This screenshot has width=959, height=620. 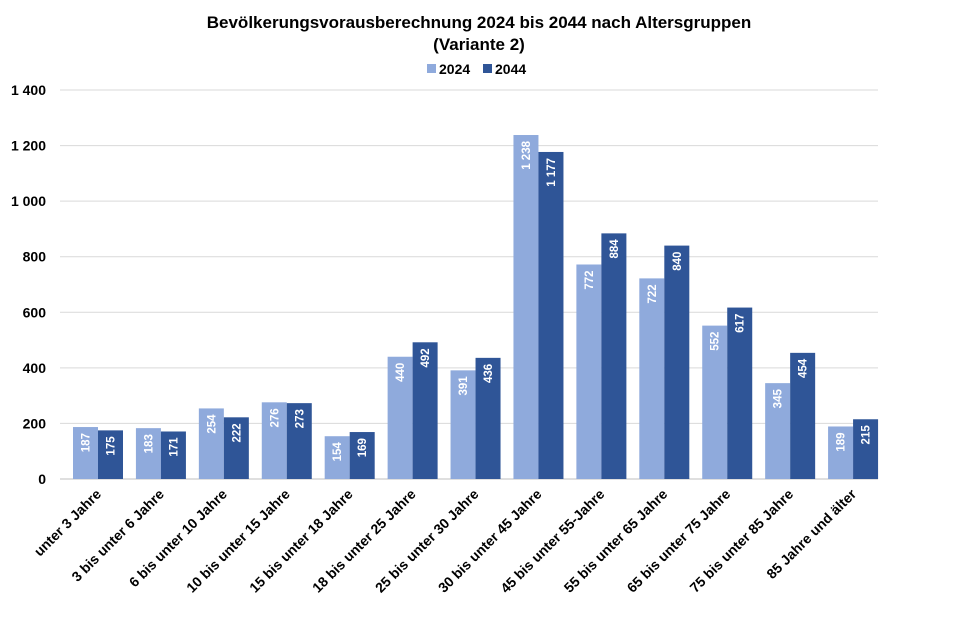 I want to click on data-label: 175, so click(x=112, y=446).